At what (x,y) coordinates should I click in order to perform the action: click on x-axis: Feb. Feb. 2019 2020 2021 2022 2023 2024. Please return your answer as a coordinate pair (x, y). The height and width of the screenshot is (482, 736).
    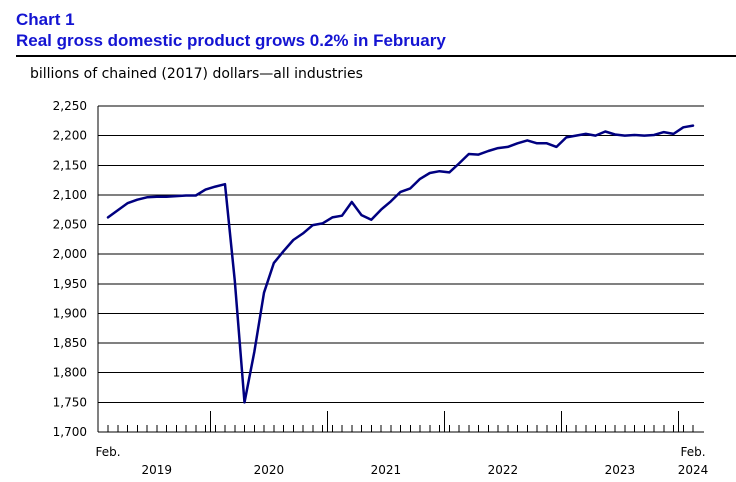
    Looking at the image, I should click on (401, 444).